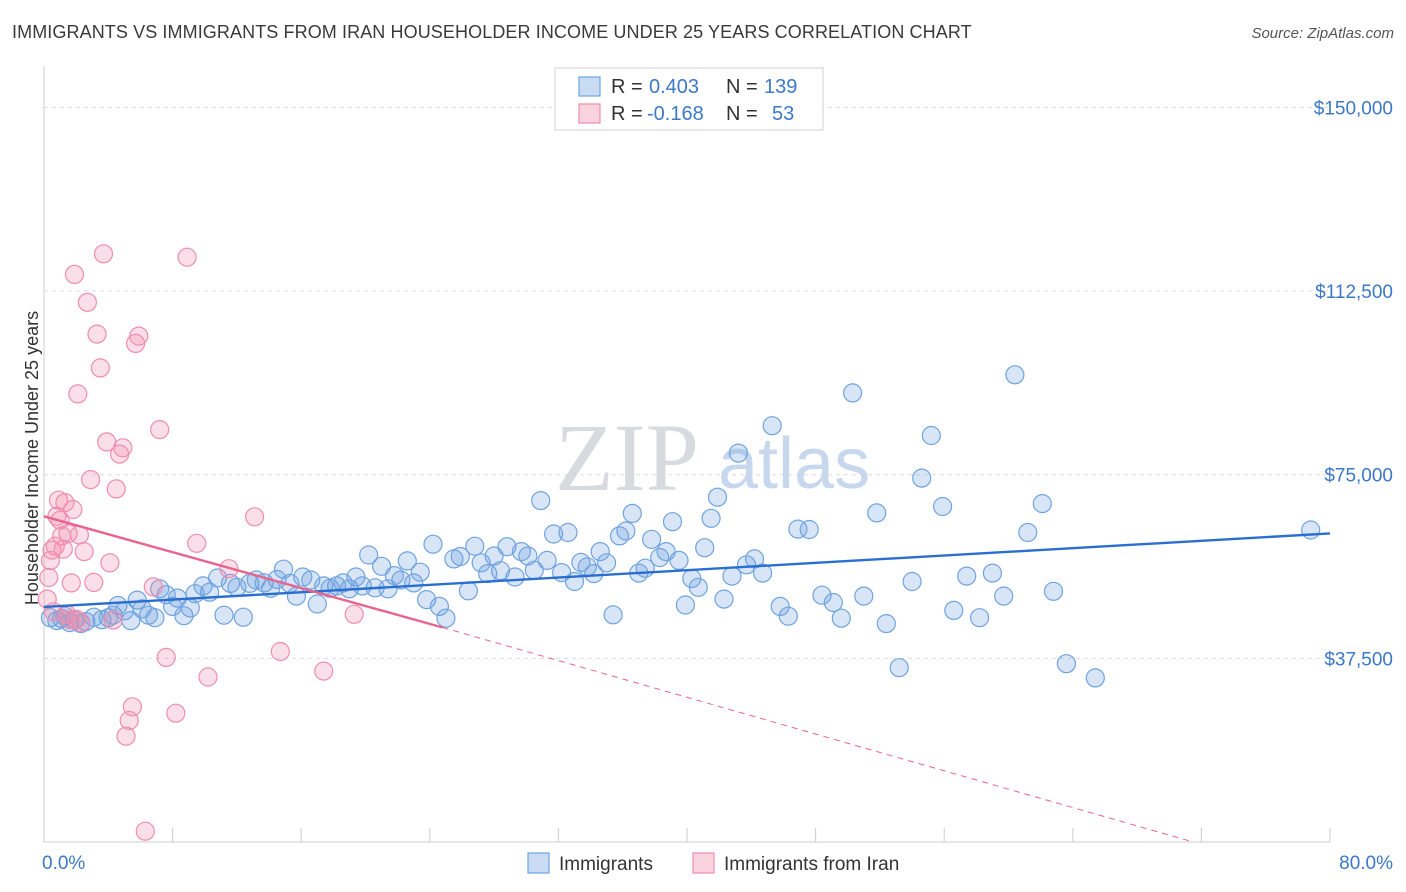  I want to click on x-tick-label-1: 80.0%, so click(1366, 863).